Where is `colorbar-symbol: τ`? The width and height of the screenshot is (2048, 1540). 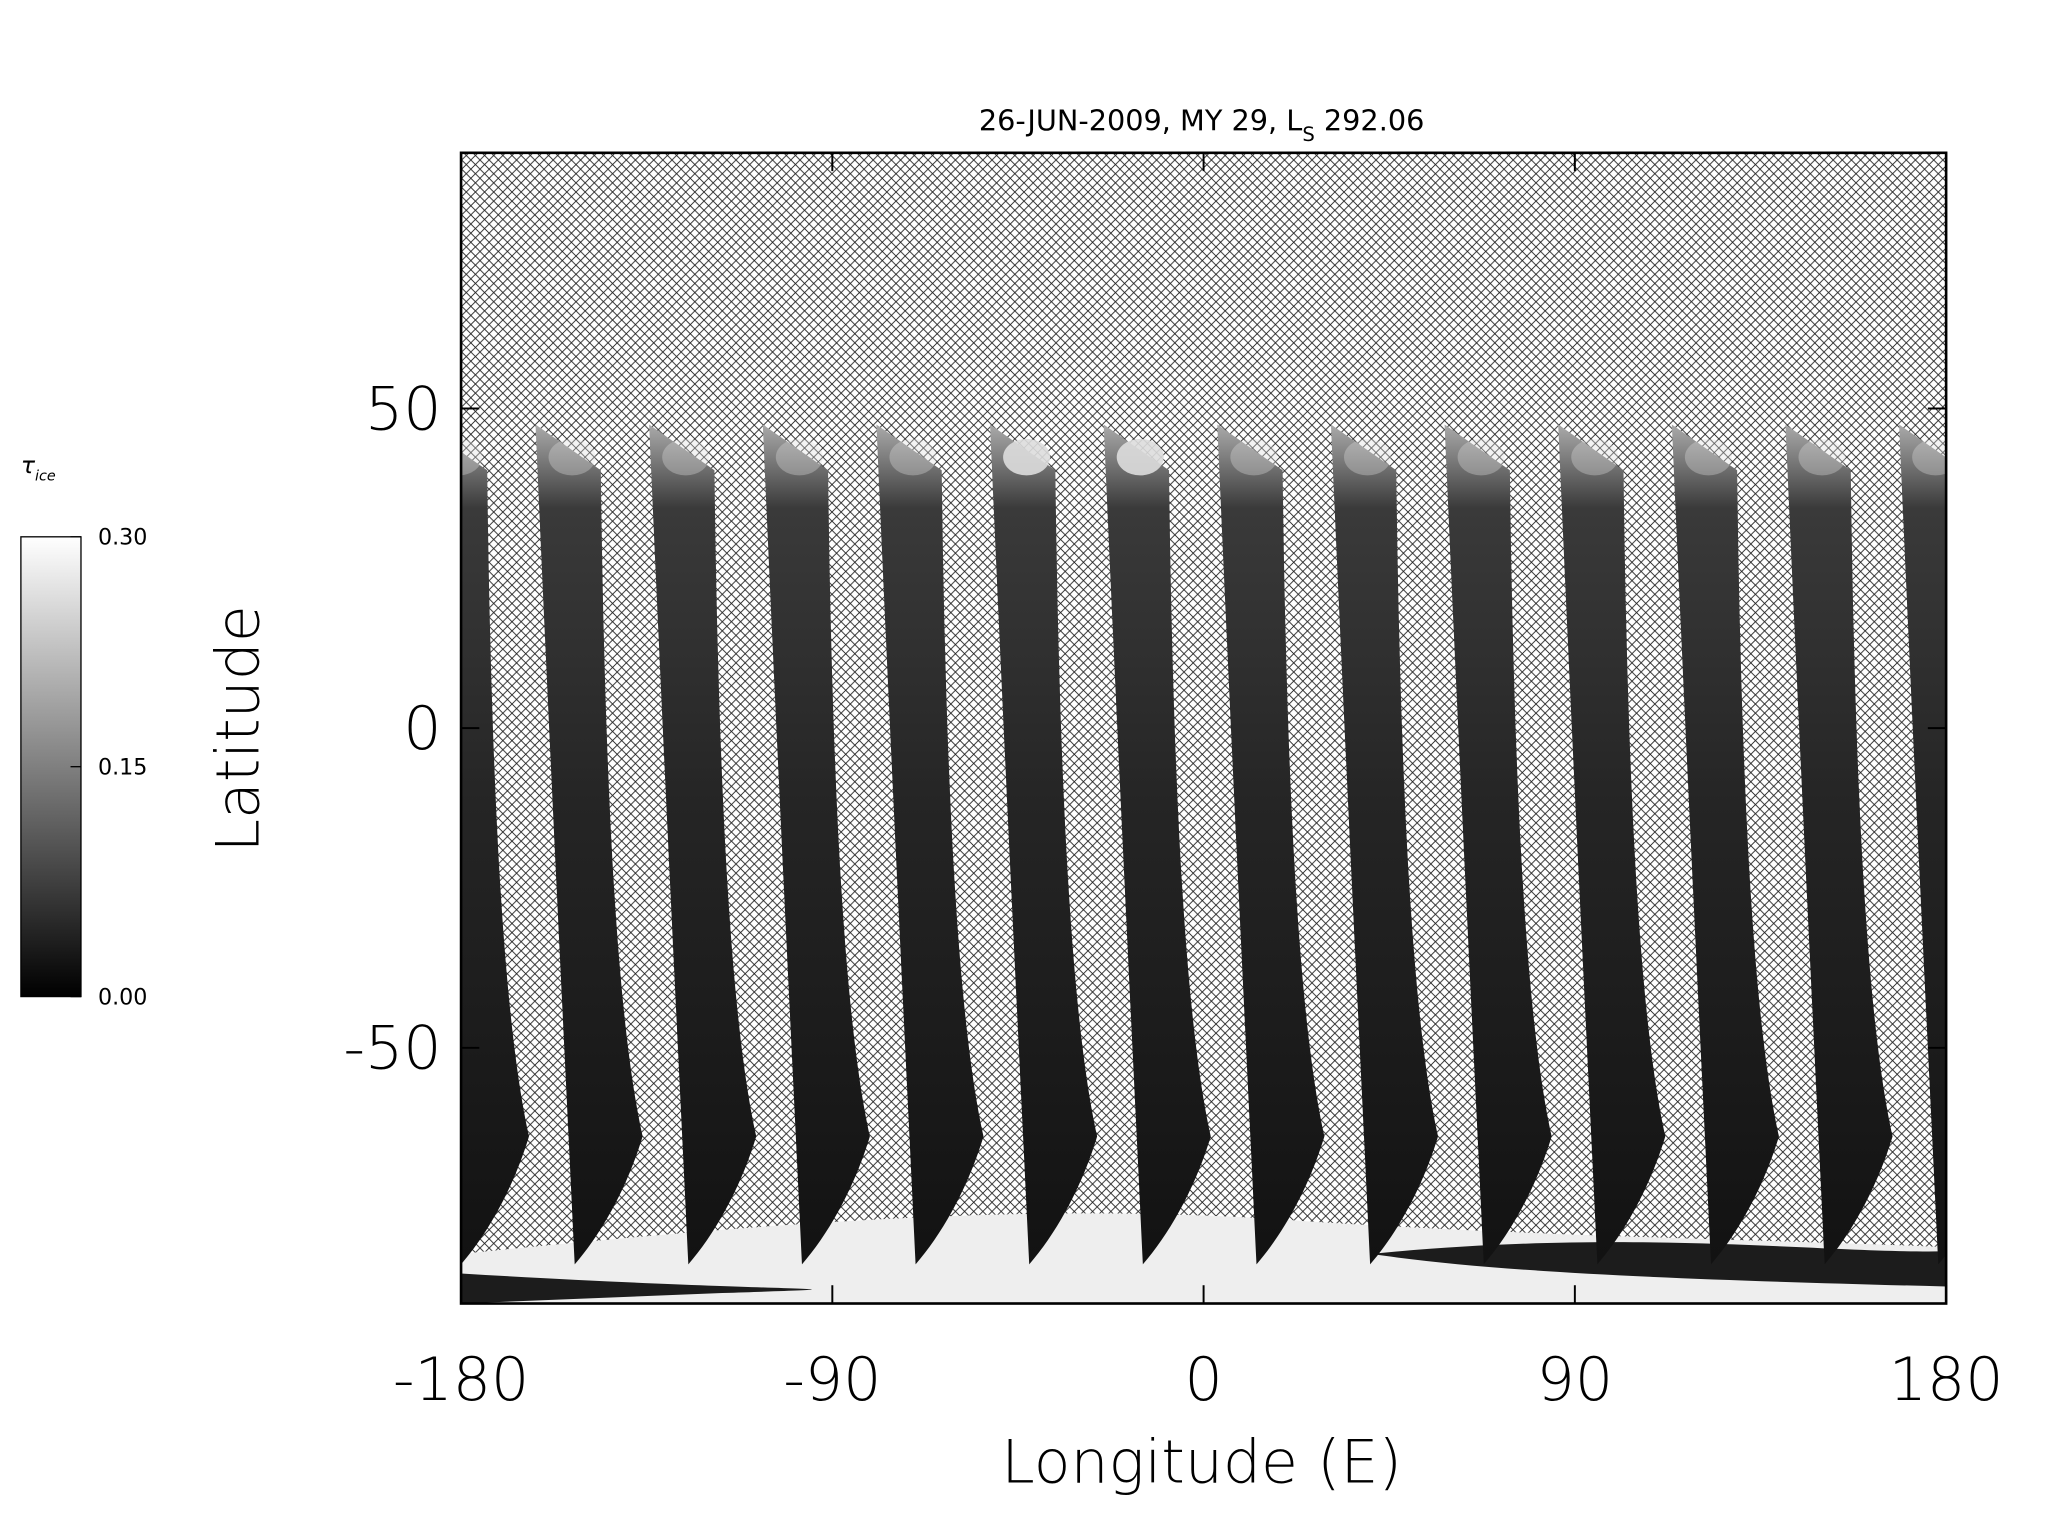 colorbar-symbol: τ is located at coordinates (28, 465).